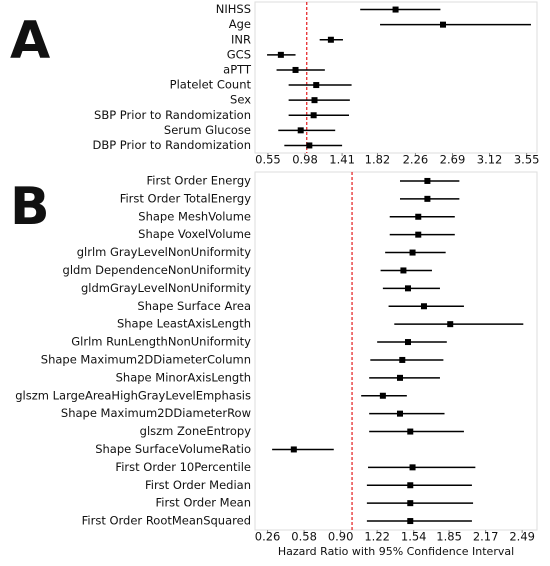 This screenshot has width=550, height=566. I want to click on row-label: Age, so click(240, 24).